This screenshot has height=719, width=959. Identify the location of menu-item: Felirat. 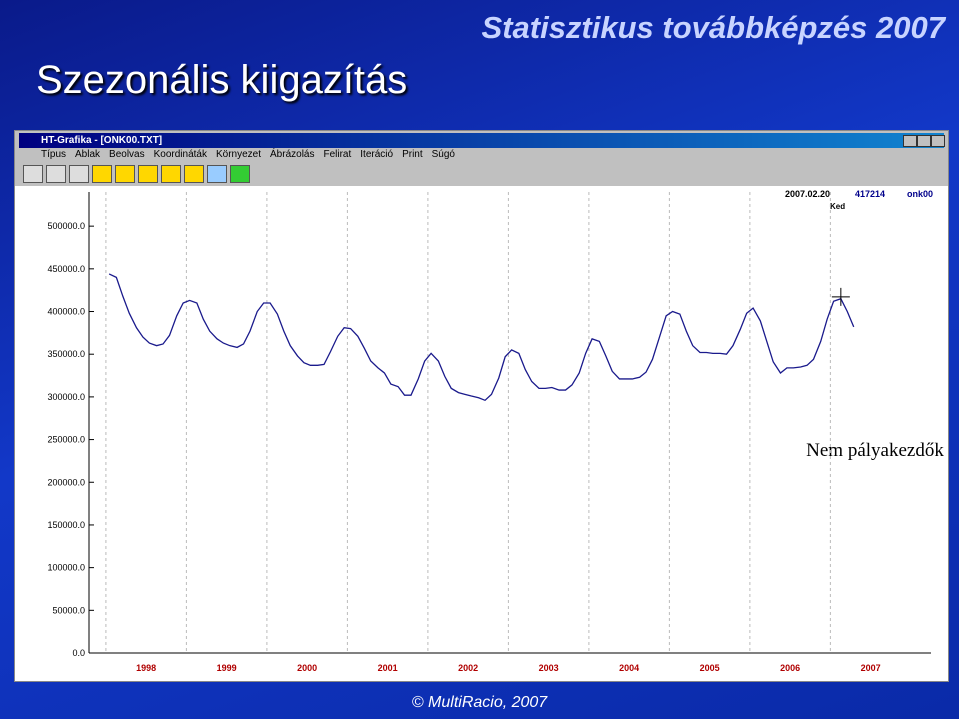
(337, 154).